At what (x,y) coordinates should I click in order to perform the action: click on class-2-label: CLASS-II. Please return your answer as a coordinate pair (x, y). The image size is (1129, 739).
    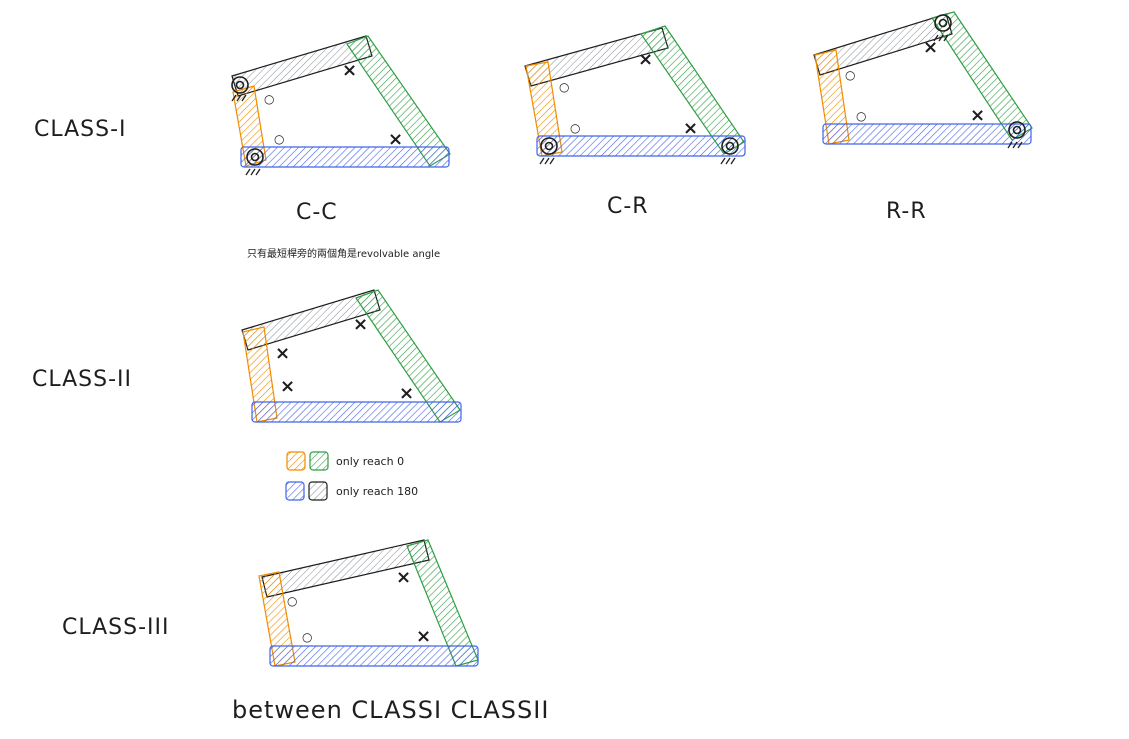
    Looking at the image, I should click on (82, 379).